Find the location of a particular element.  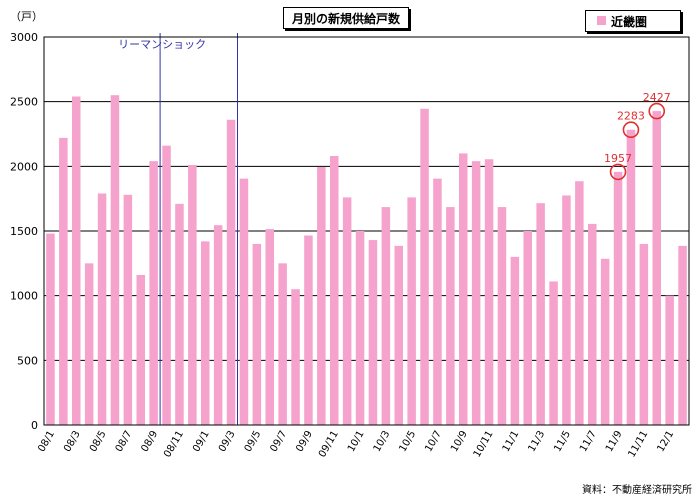

legend-swatch is located at coordinates (601, 20).